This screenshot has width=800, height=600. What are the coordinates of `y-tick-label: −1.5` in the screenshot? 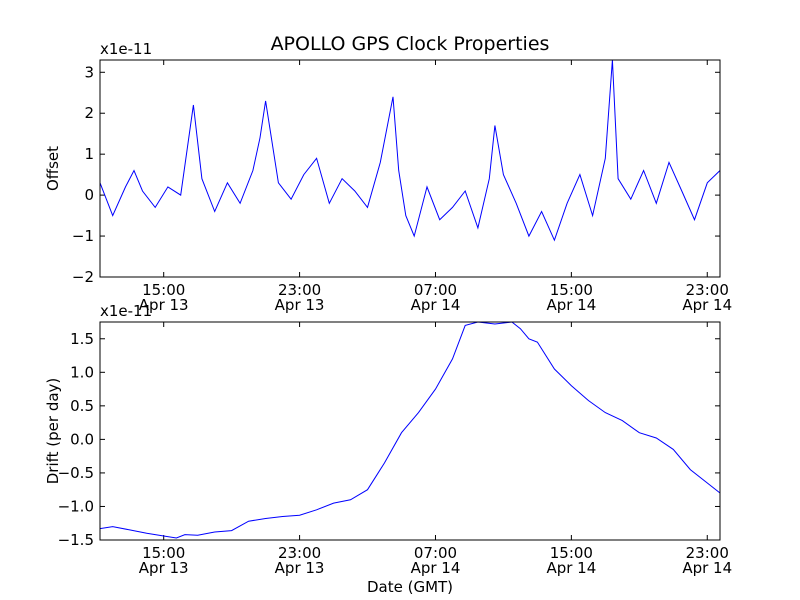 It's located at (76, 540).